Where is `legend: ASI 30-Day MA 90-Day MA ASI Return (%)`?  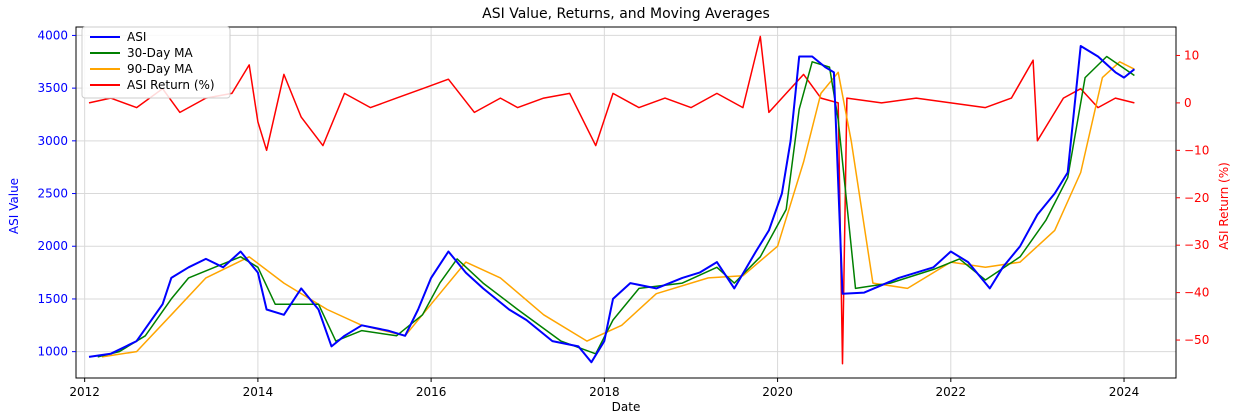
legend: ASI 30-Day MA 90-Day MA ASI Return (%) is located at coordinates (156, 62).